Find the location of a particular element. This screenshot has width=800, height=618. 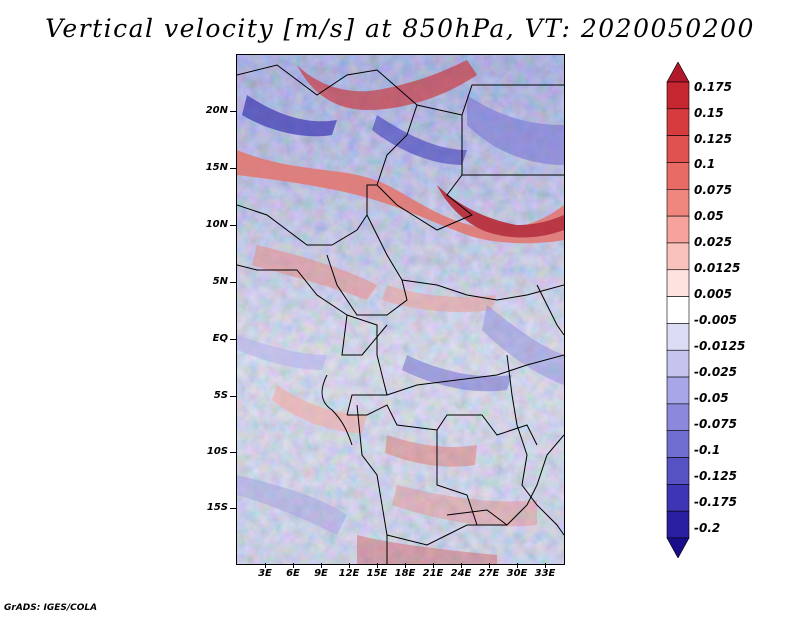

colorbar-label: 0.0125 is located at coordinates (717, 268).